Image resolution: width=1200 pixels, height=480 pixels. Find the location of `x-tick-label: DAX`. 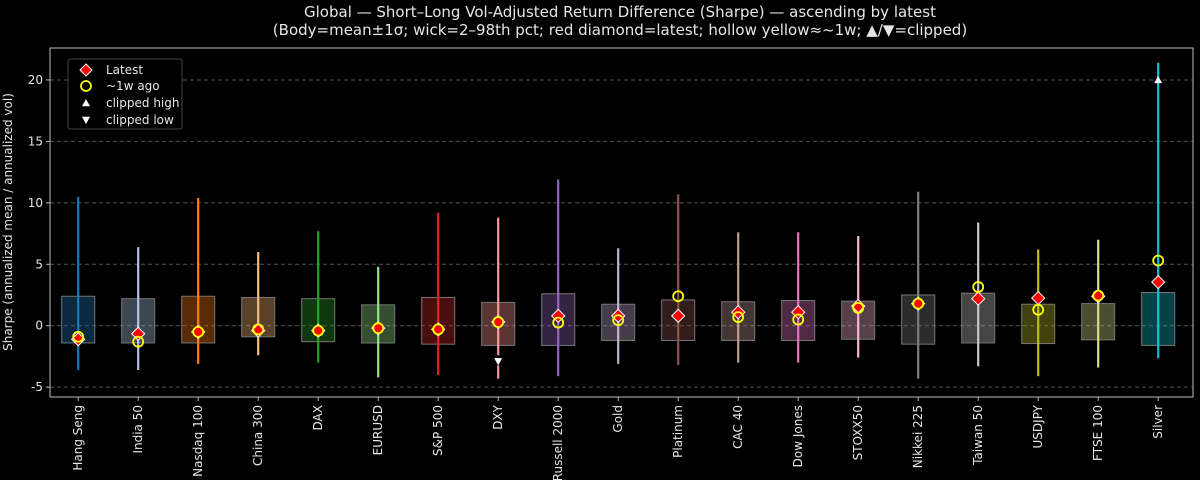

x-tick-label: DAX is located at coordinates (318, 417).